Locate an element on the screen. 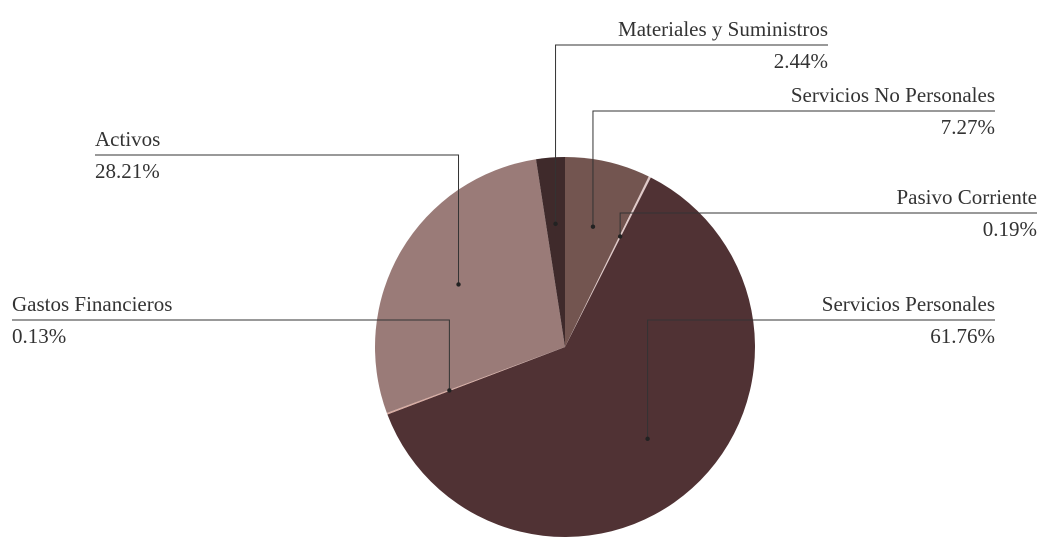  slice-label: Servicios No Personales is located at coordinates (893, 95).